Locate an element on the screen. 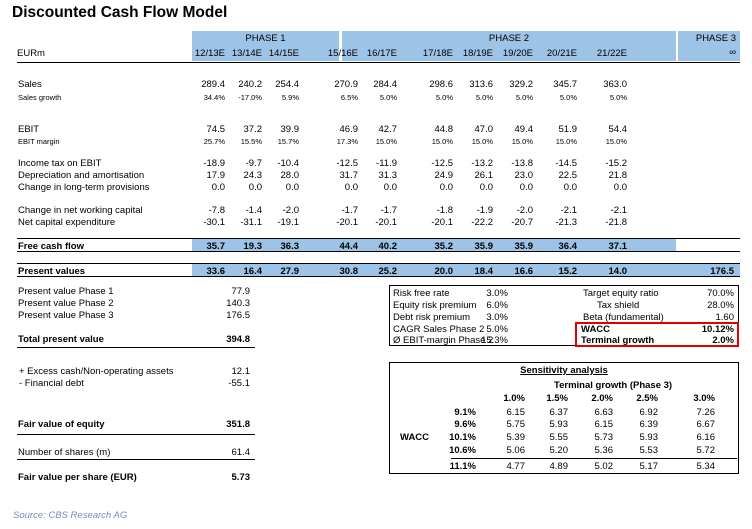 The width and height of the screenshot is (752, 529). cell-depreciation: 24.3 is located at coordinates (253, 175).